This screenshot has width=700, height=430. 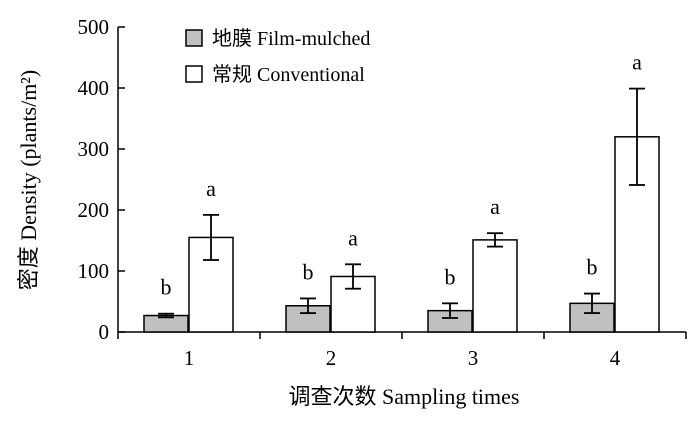 I want to click on y-ticks: 0 100 200 300 400 500, so click(x=101, y=179).